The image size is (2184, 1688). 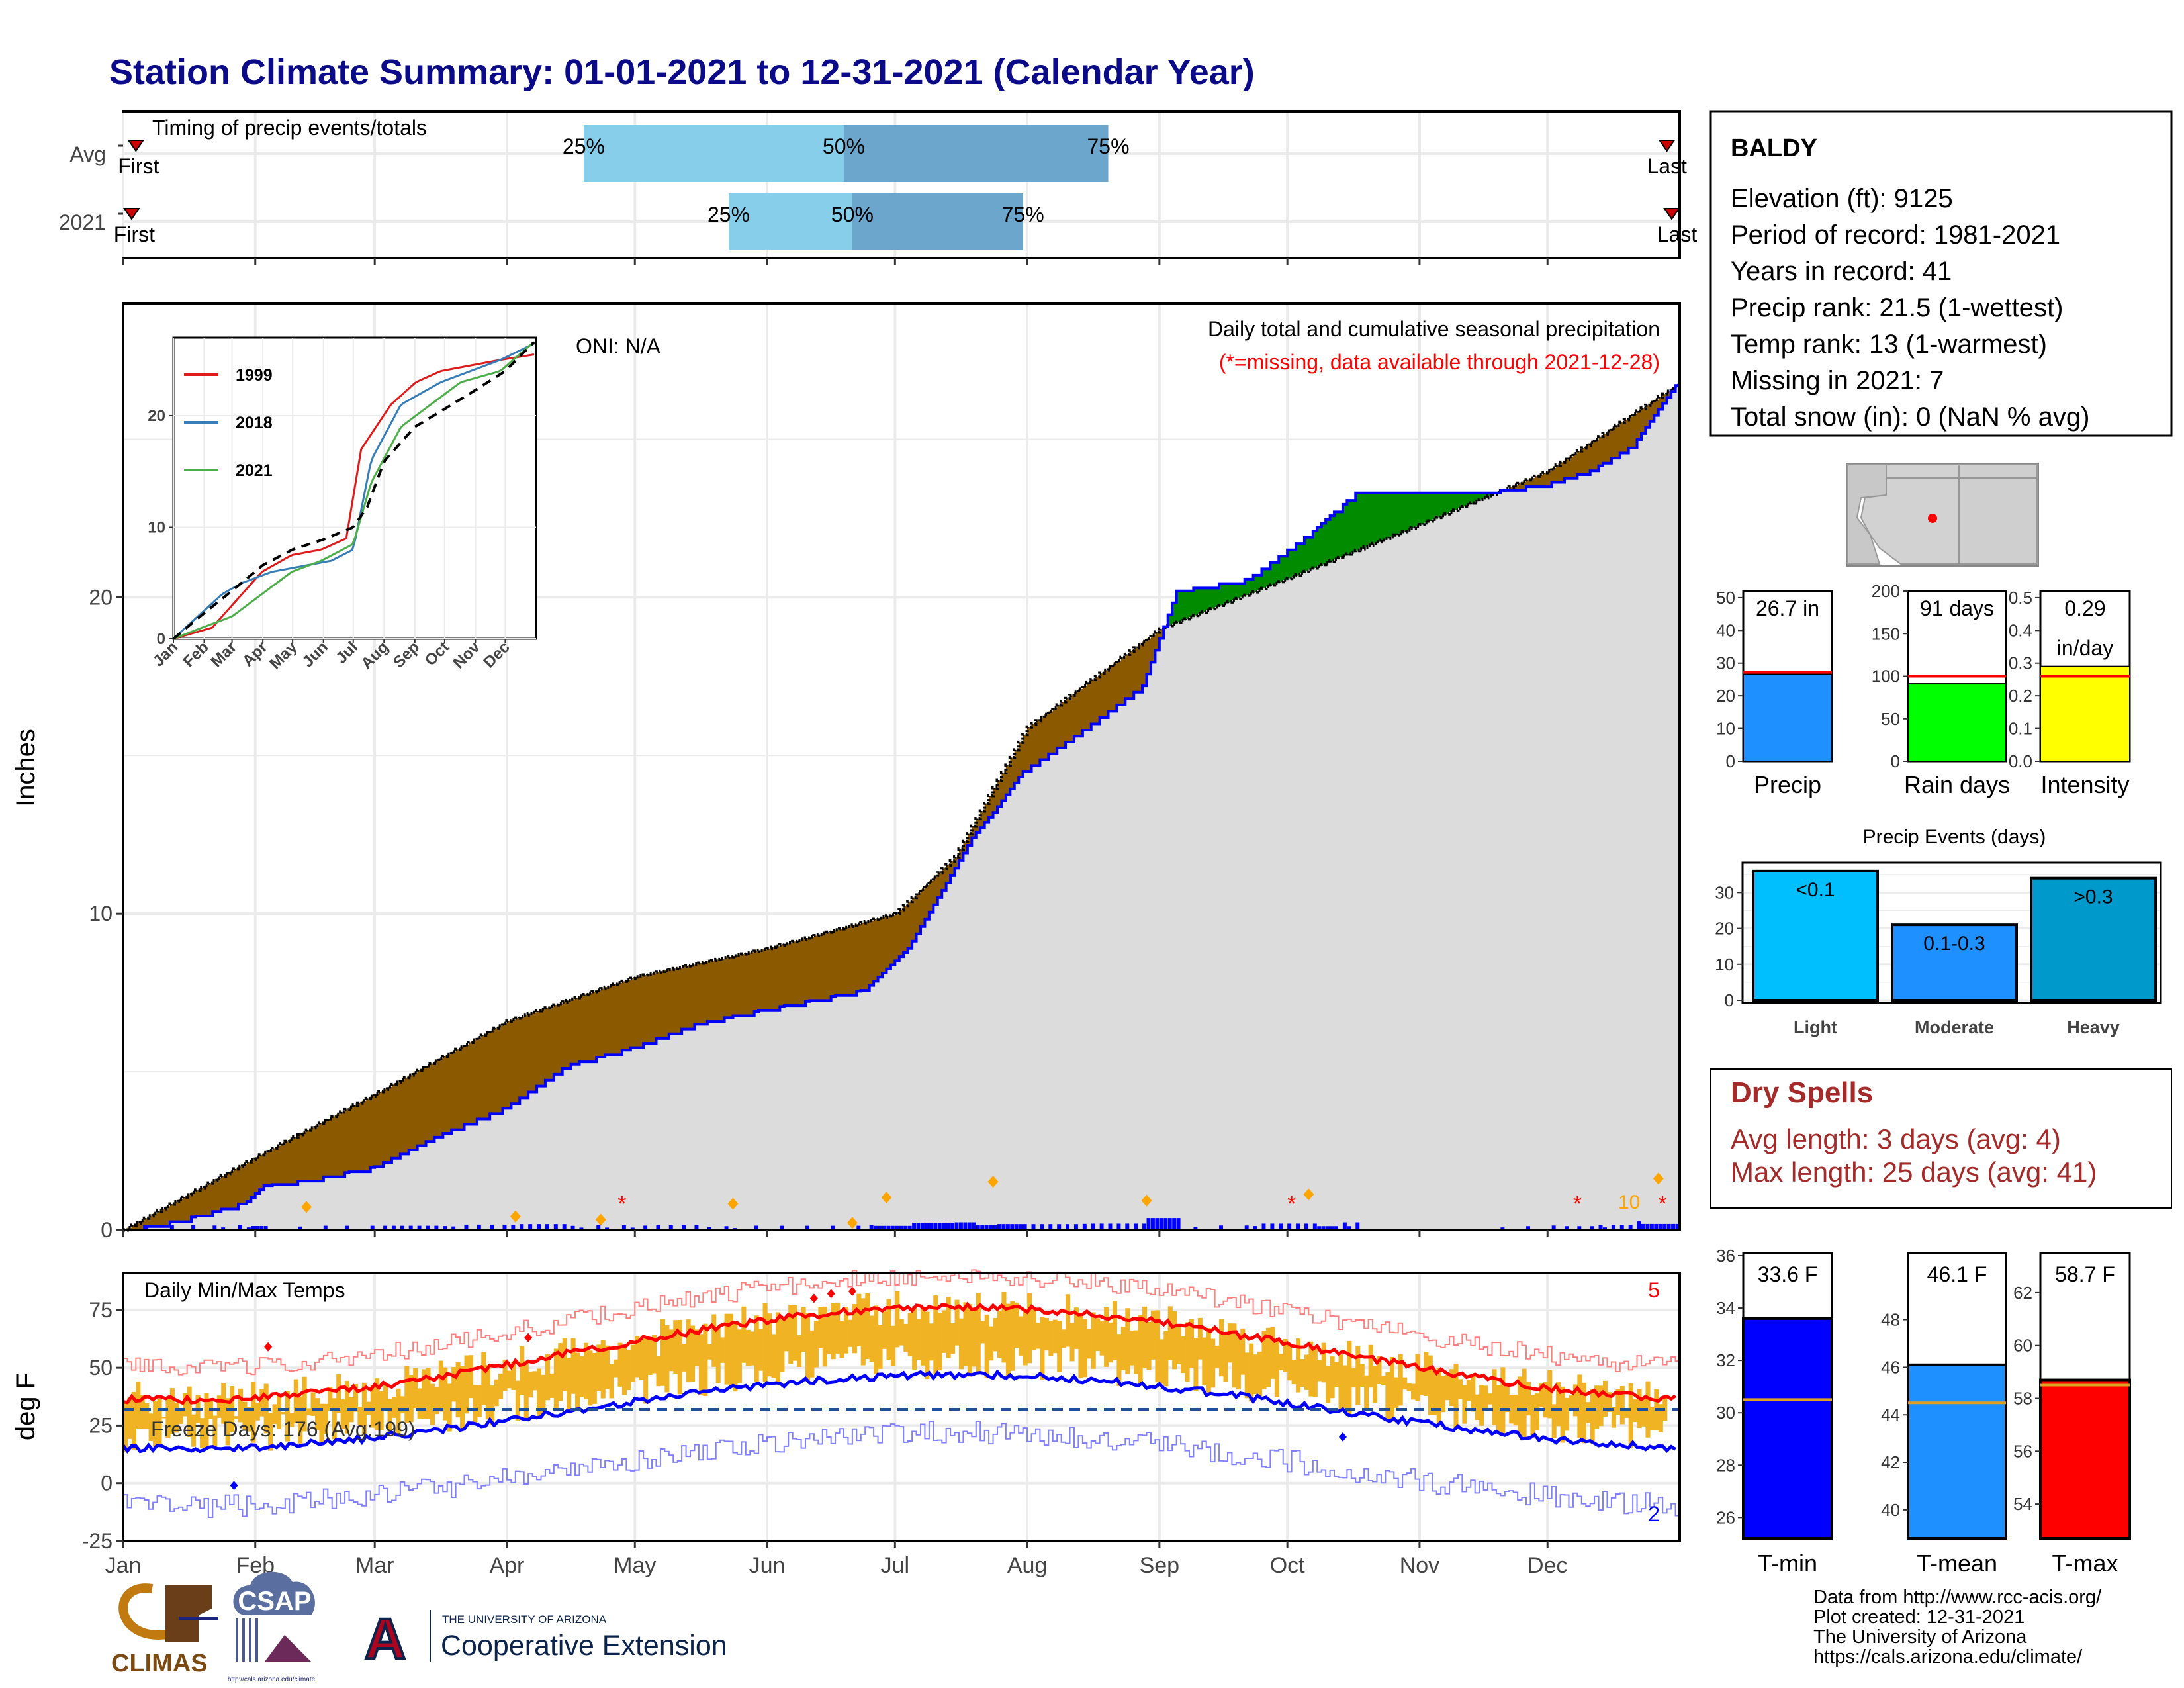 I want to click on last-label: Last, so click(x=1667, y=166).